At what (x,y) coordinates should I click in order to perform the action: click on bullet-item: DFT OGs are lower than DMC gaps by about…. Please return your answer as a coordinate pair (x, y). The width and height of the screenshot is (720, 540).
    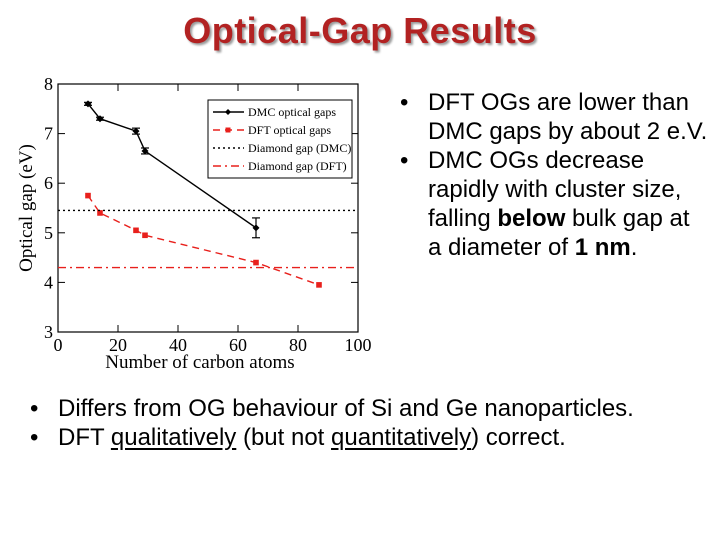
    Looking at the image, I should click on (553, 117).